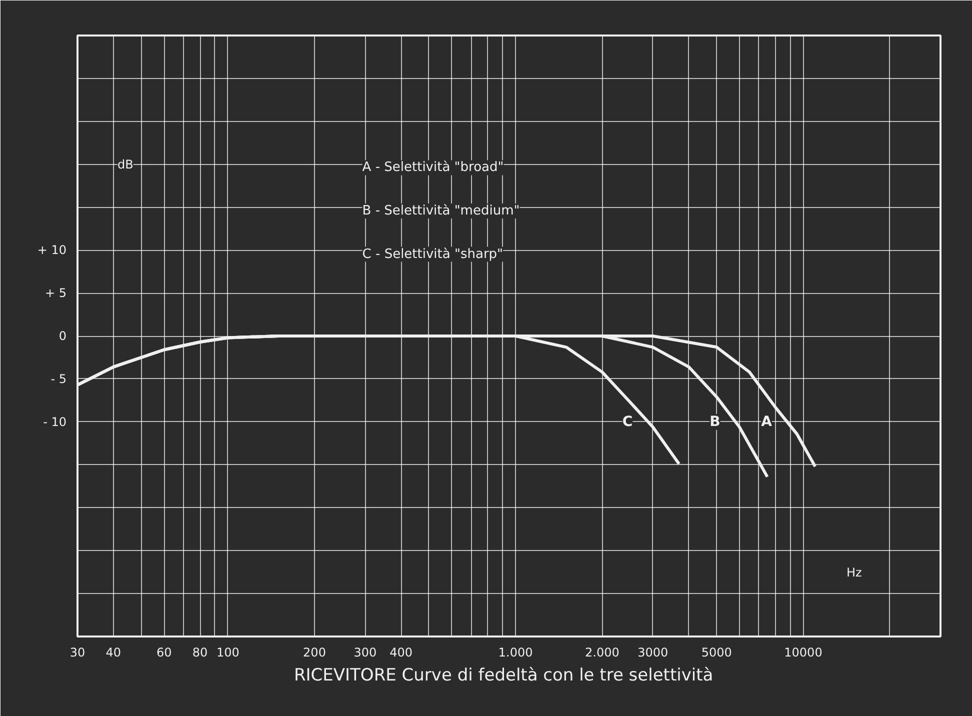 Image resolution: width=972 pixels, height=716 pixels. Describe the element at coordinates (854, 573) in the screenshot. I see `x-axis-title: Hz` at that location.